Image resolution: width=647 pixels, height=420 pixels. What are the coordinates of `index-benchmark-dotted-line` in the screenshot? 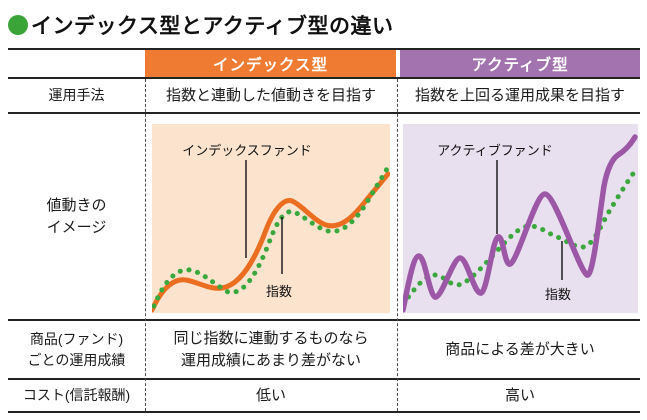 It's located at (271, 236).